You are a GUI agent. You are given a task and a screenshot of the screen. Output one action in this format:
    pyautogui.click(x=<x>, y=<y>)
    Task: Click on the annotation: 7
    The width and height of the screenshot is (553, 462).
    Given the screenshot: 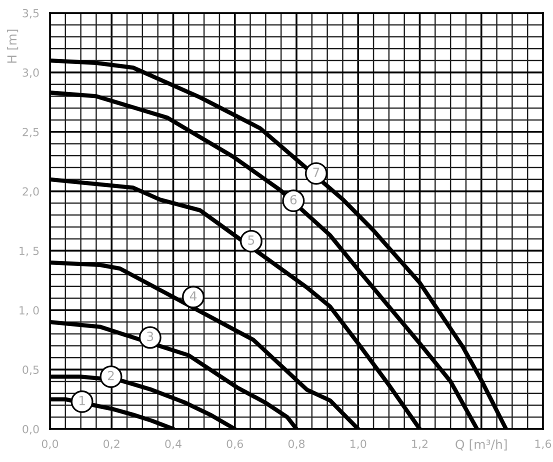 What is the action you would take?
    pyautogui.click(x=316, y=172)
    